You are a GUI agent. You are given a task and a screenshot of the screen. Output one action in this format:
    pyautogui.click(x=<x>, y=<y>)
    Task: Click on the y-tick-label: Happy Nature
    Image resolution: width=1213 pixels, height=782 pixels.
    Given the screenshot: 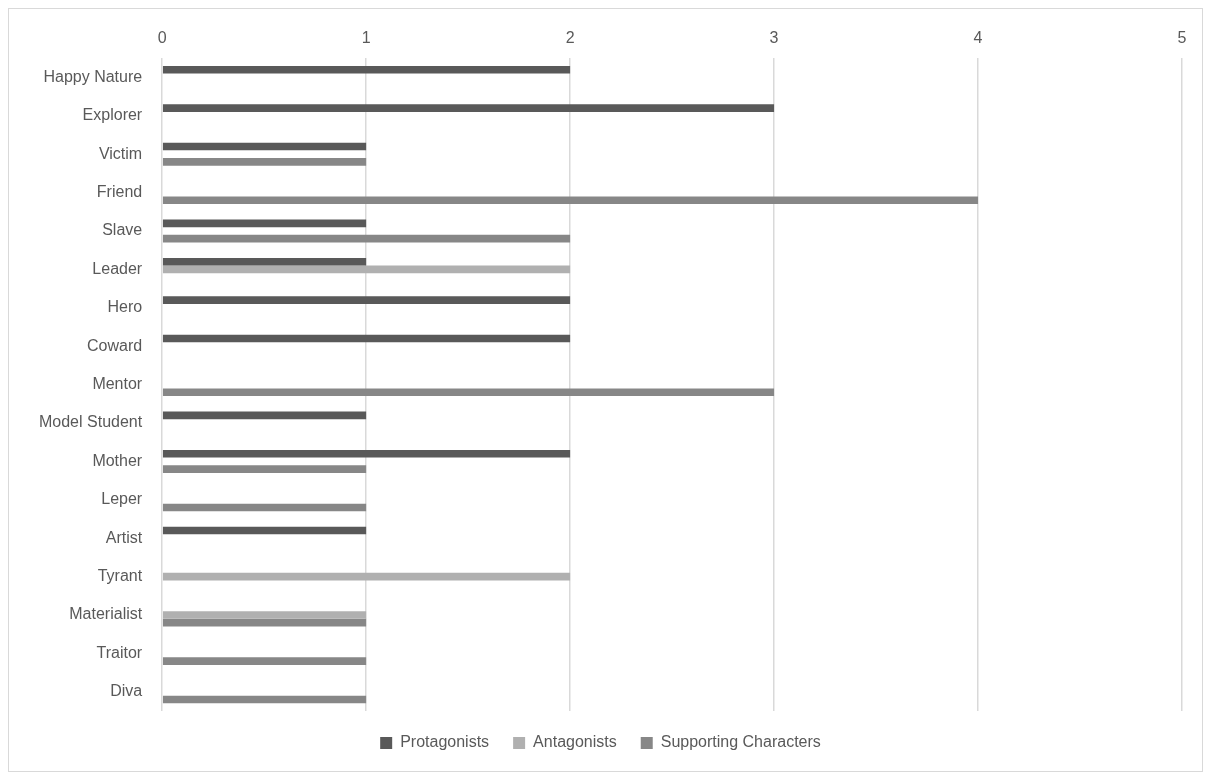 What is the action you would take?
    pyautogui.click(x=93, y=76)
    